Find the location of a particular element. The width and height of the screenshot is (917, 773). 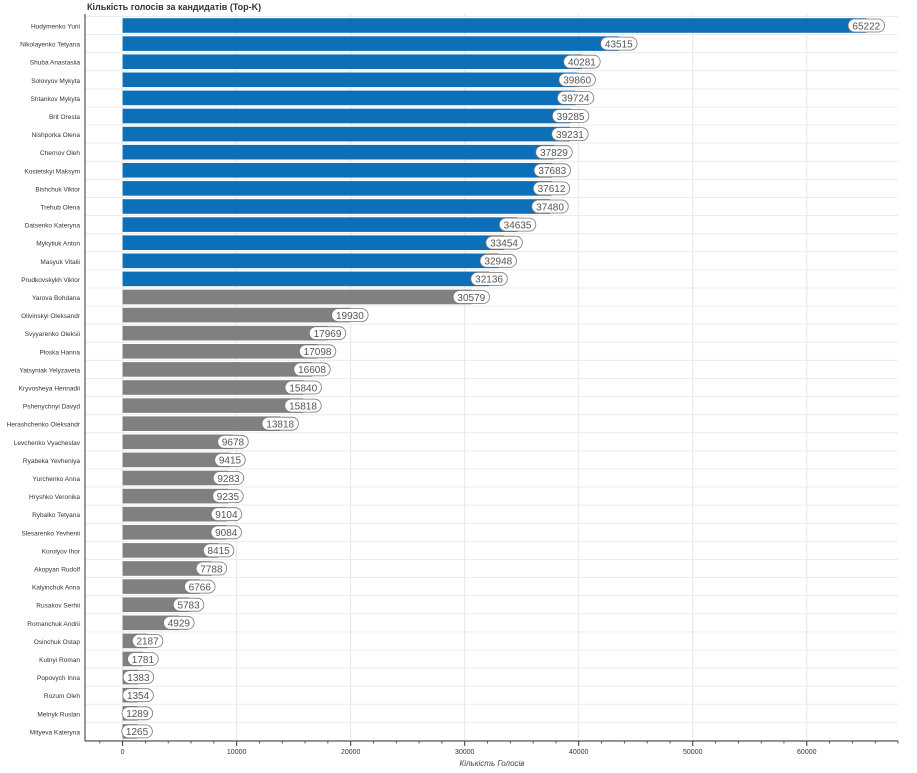

y-tick-label: Slesarenko Yevhenii is located at coordinates (50, 533).